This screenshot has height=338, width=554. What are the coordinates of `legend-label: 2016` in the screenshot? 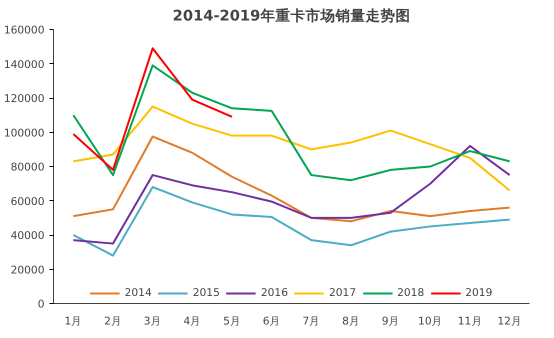 It's located at (274, 292).